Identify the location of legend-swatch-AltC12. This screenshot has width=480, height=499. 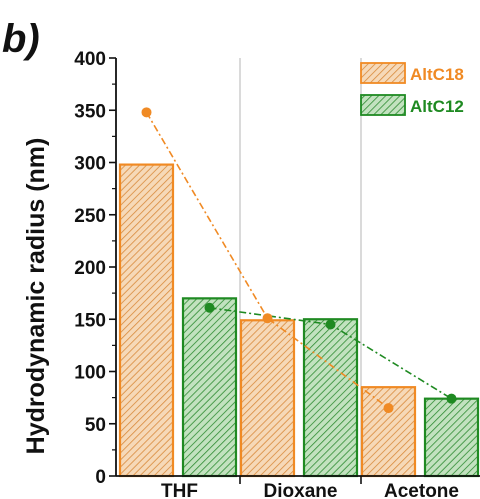
(383, 105).